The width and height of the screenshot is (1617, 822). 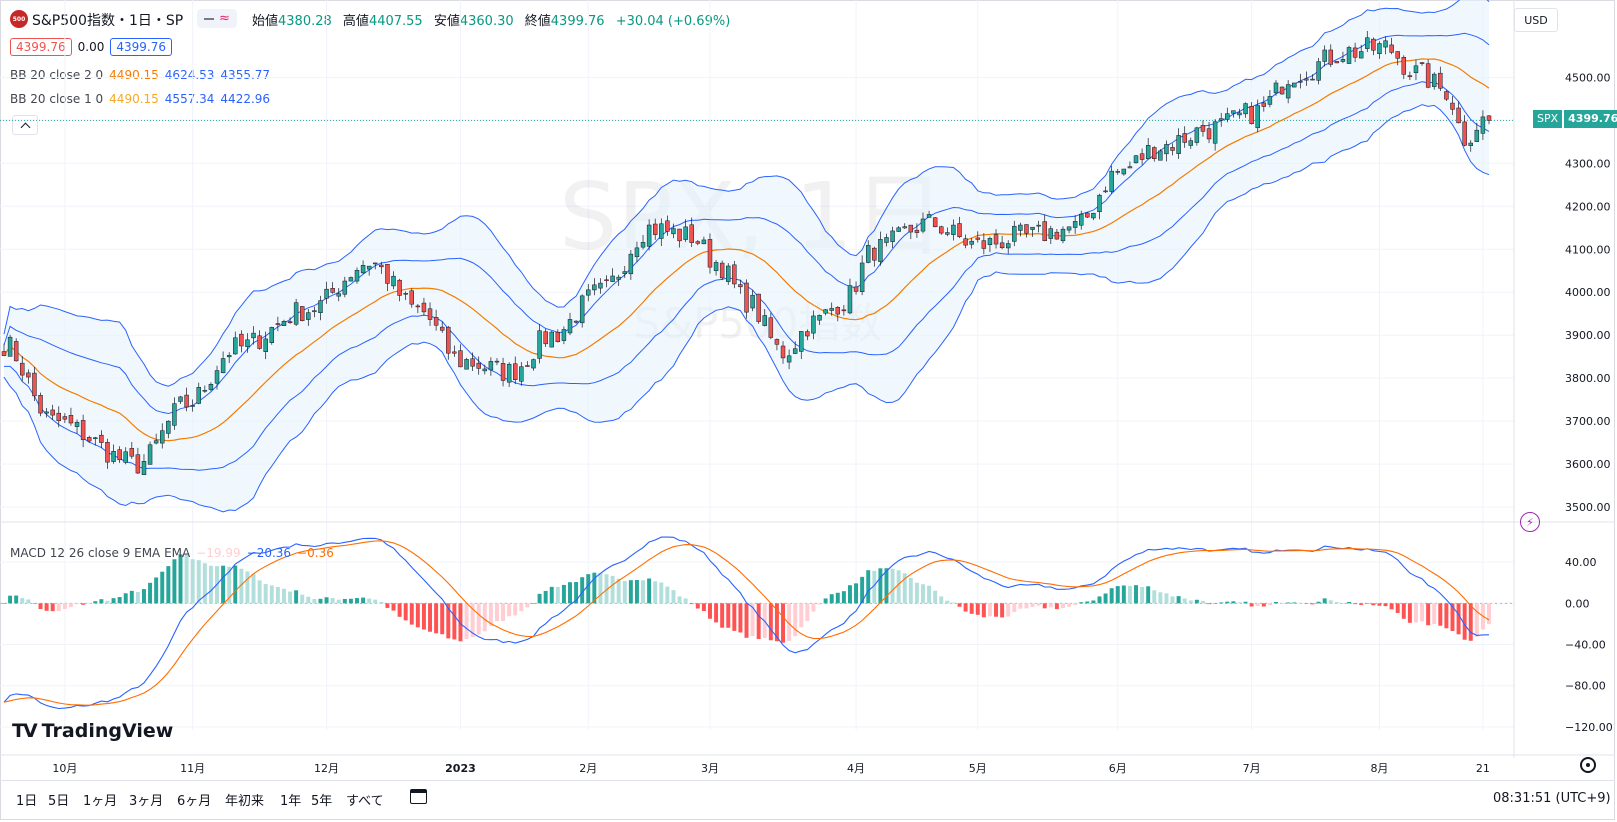 What do you see at coordinates (92, 731) in the screenshot?
I see `tradingview-logo: TV TradingView` at bounding box center [92, 731].